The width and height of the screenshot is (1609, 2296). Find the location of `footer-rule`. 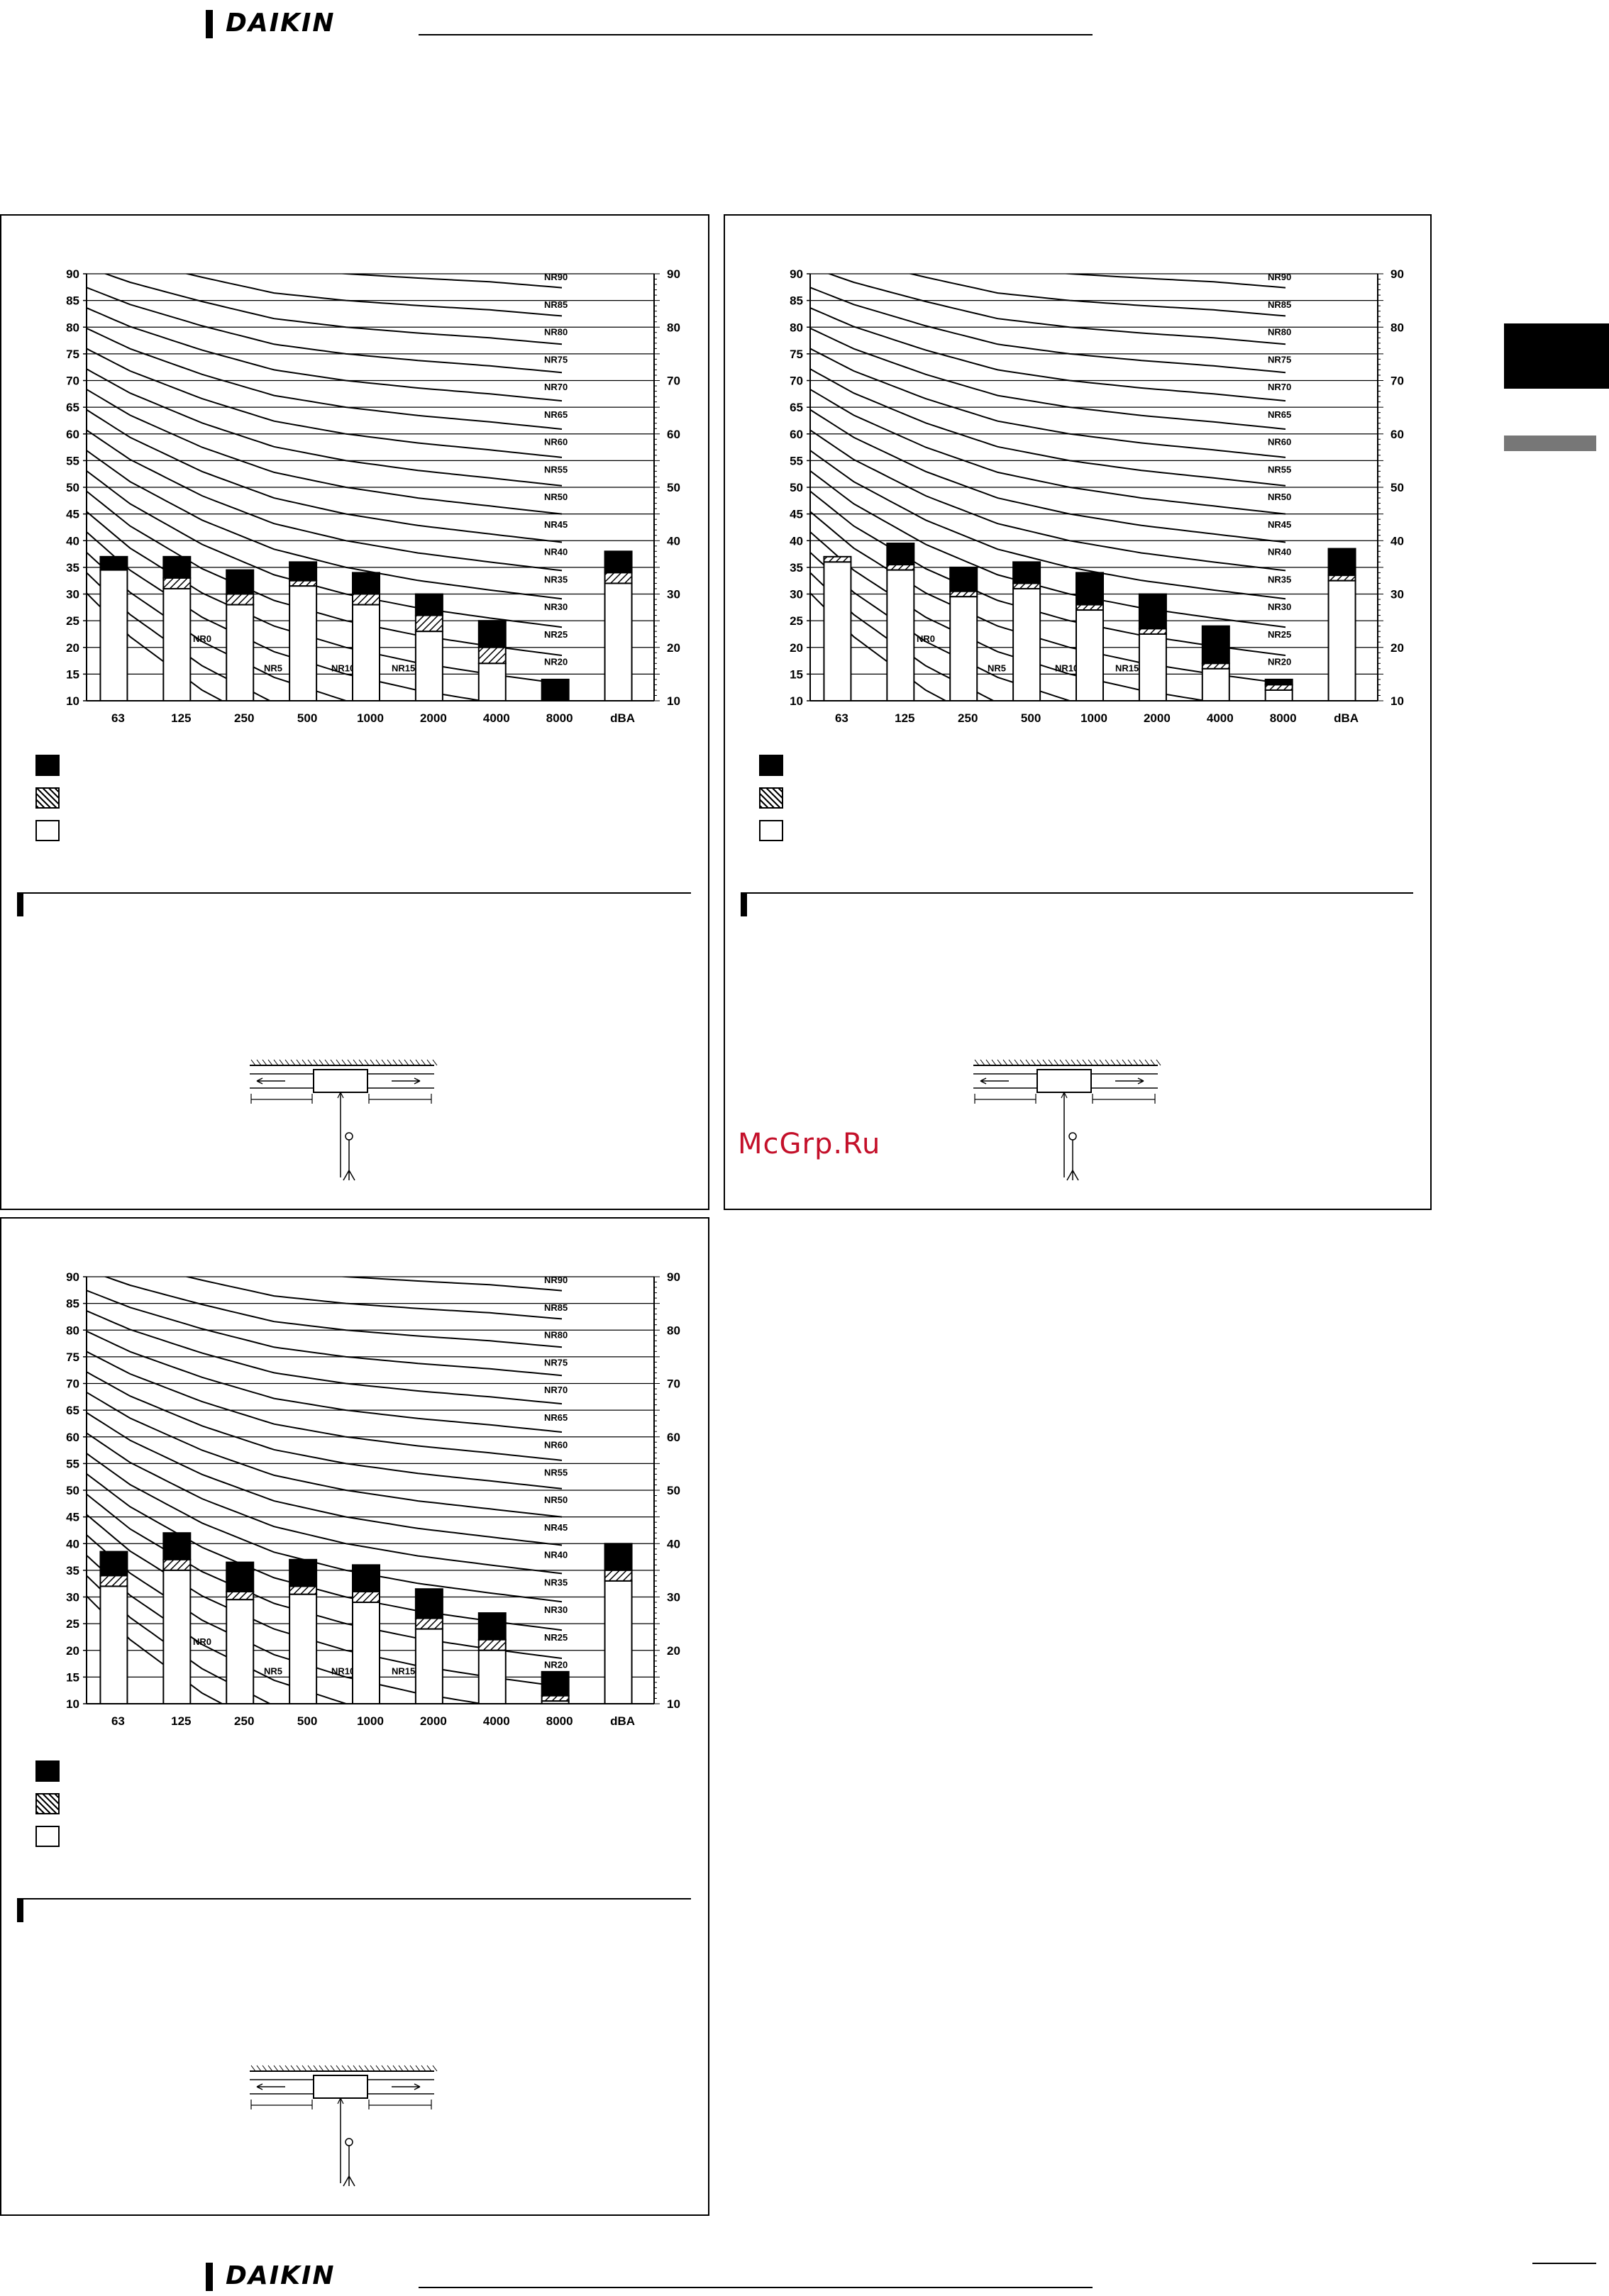

footer-rule is located at coordinates (756, 2287).